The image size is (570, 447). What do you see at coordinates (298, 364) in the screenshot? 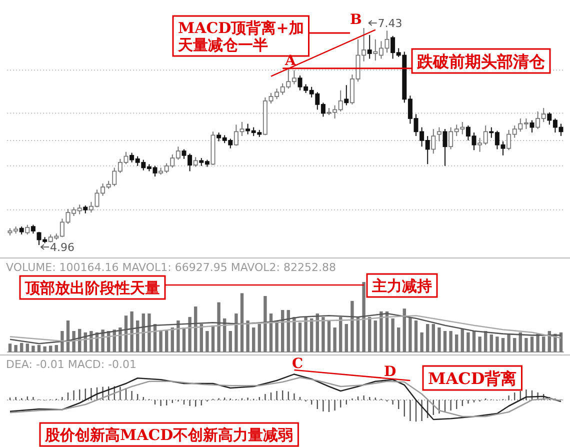
I see `annotation: C` at bounding box center [298, 364].